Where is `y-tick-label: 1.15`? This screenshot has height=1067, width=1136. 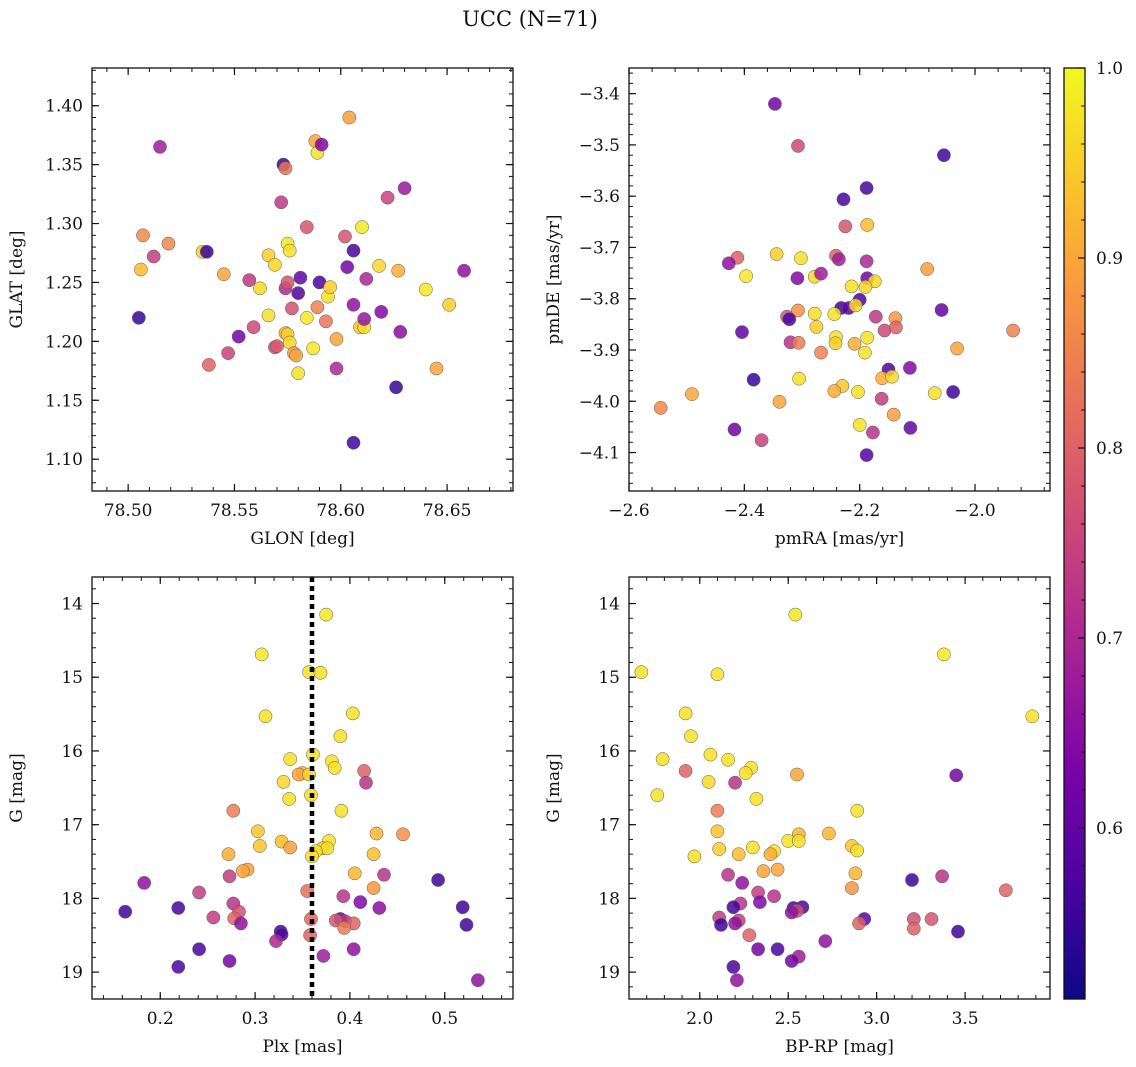
y-tick-label: 1.15 is located at coordinates (64, 401).